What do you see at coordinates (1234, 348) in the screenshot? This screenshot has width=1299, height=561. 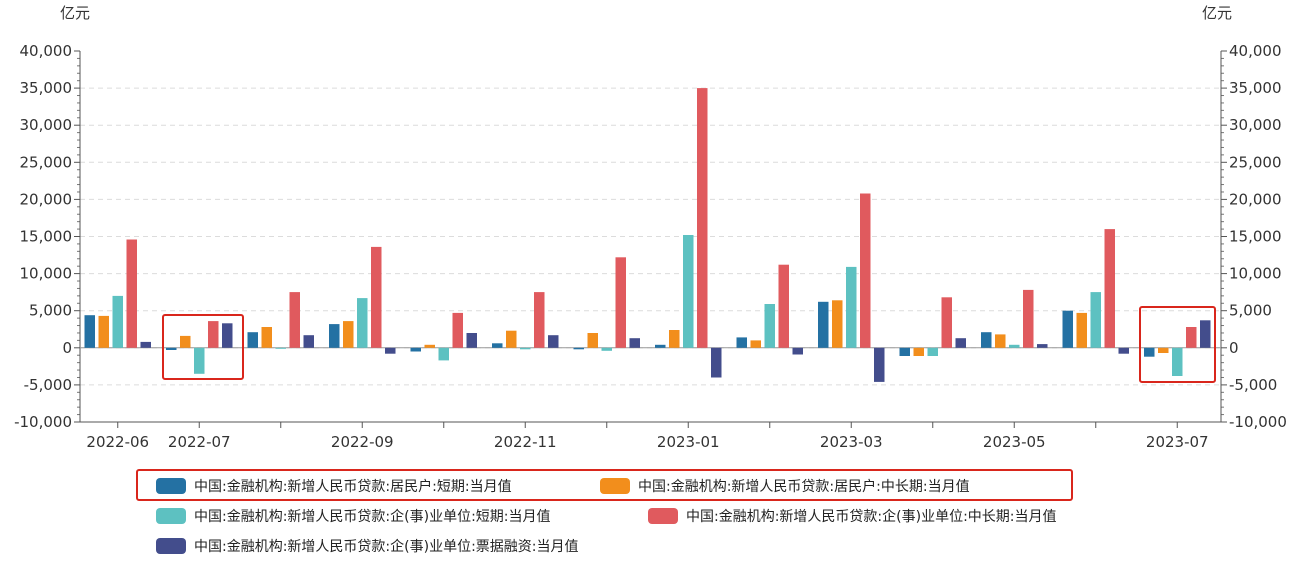 I see `y-tick-label-right: 0` at bounding box center [1234, 348].